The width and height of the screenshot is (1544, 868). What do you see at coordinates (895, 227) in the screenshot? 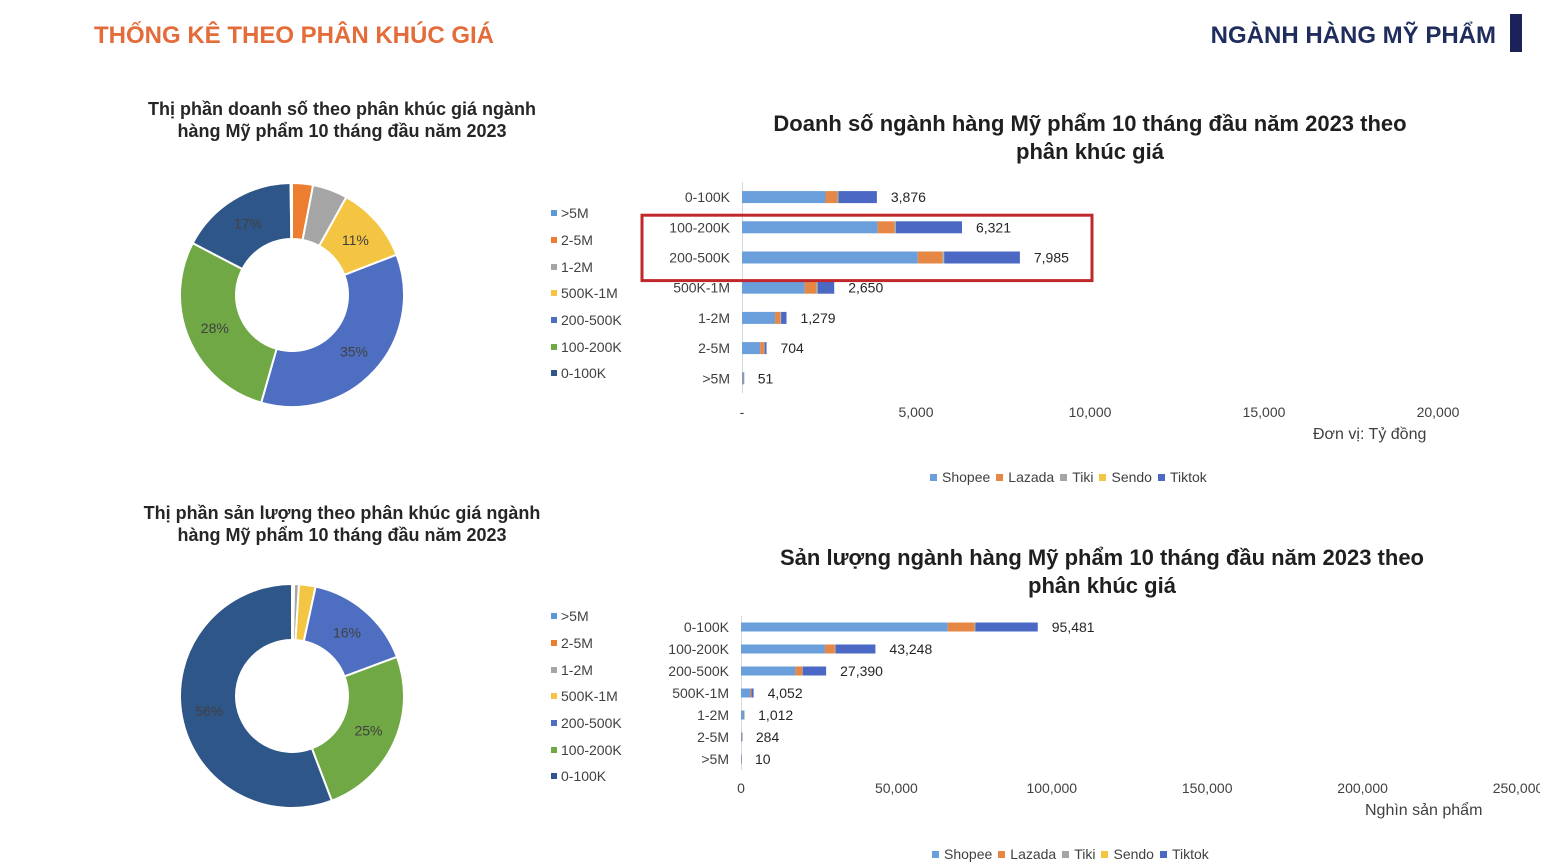
I see `revenue-bar-100-200k-sendo` at bounding box center [895, 227].